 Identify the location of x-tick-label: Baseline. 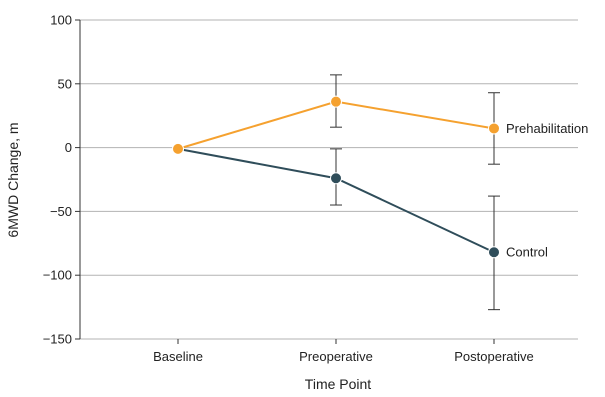
(178, 356).